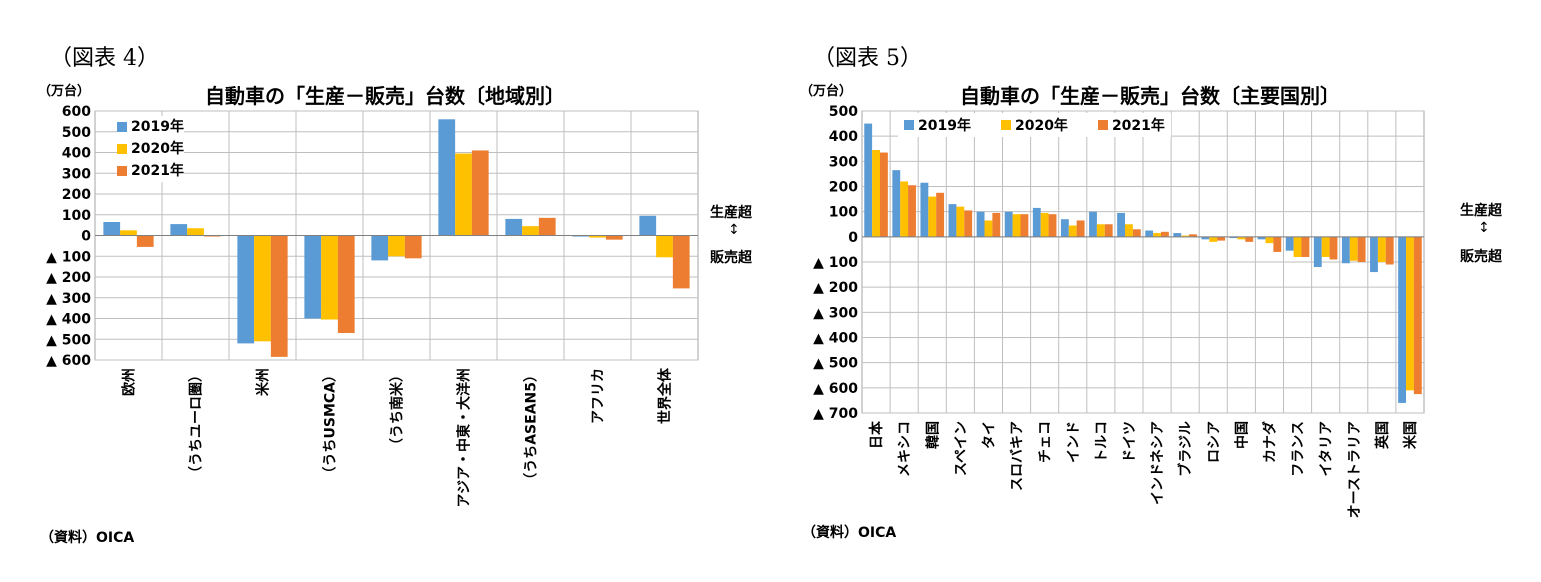 This screenshot has width=1541, height=582. Describe the element at coordinates (263, 382) in the screenshot. I see `x-tick-label: 米州` at that location.